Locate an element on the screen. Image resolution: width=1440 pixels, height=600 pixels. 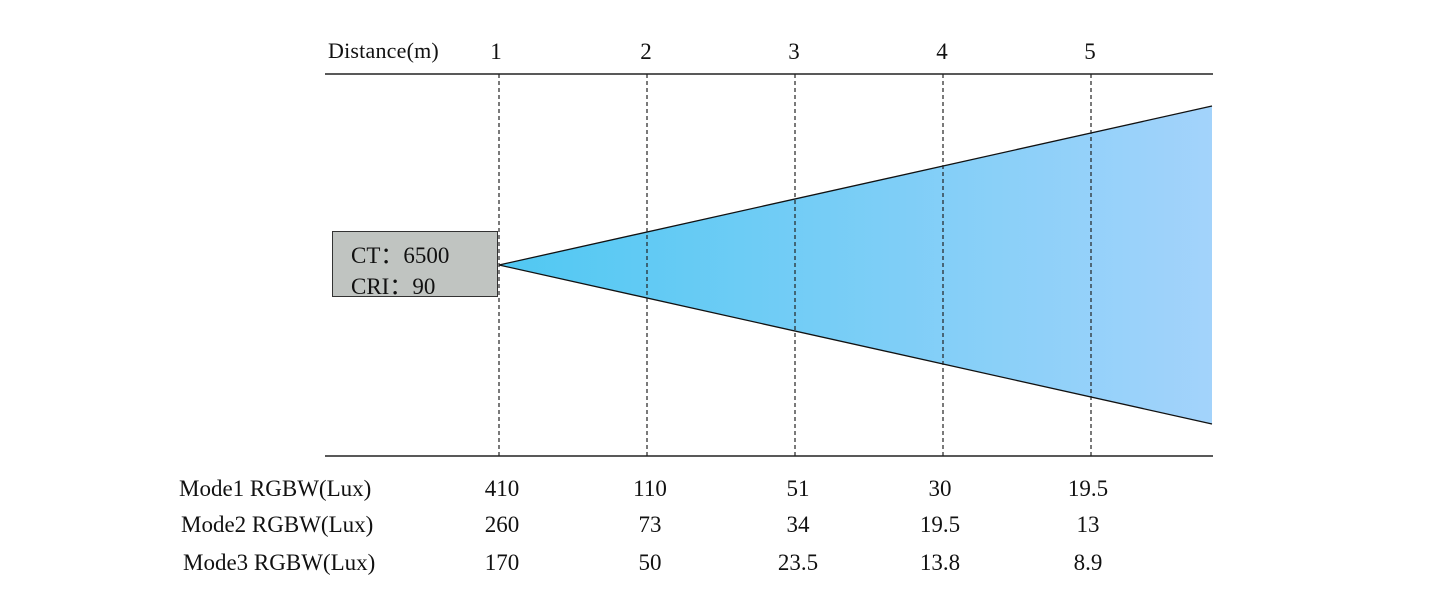
beam-lower-edge is located at coordinates (855, 344).